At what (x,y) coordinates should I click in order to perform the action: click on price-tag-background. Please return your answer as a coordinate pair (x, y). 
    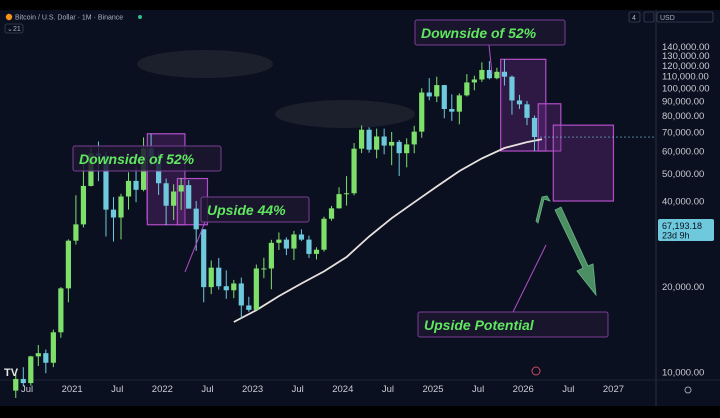
    Looking at the image, I should click on (686, 230).